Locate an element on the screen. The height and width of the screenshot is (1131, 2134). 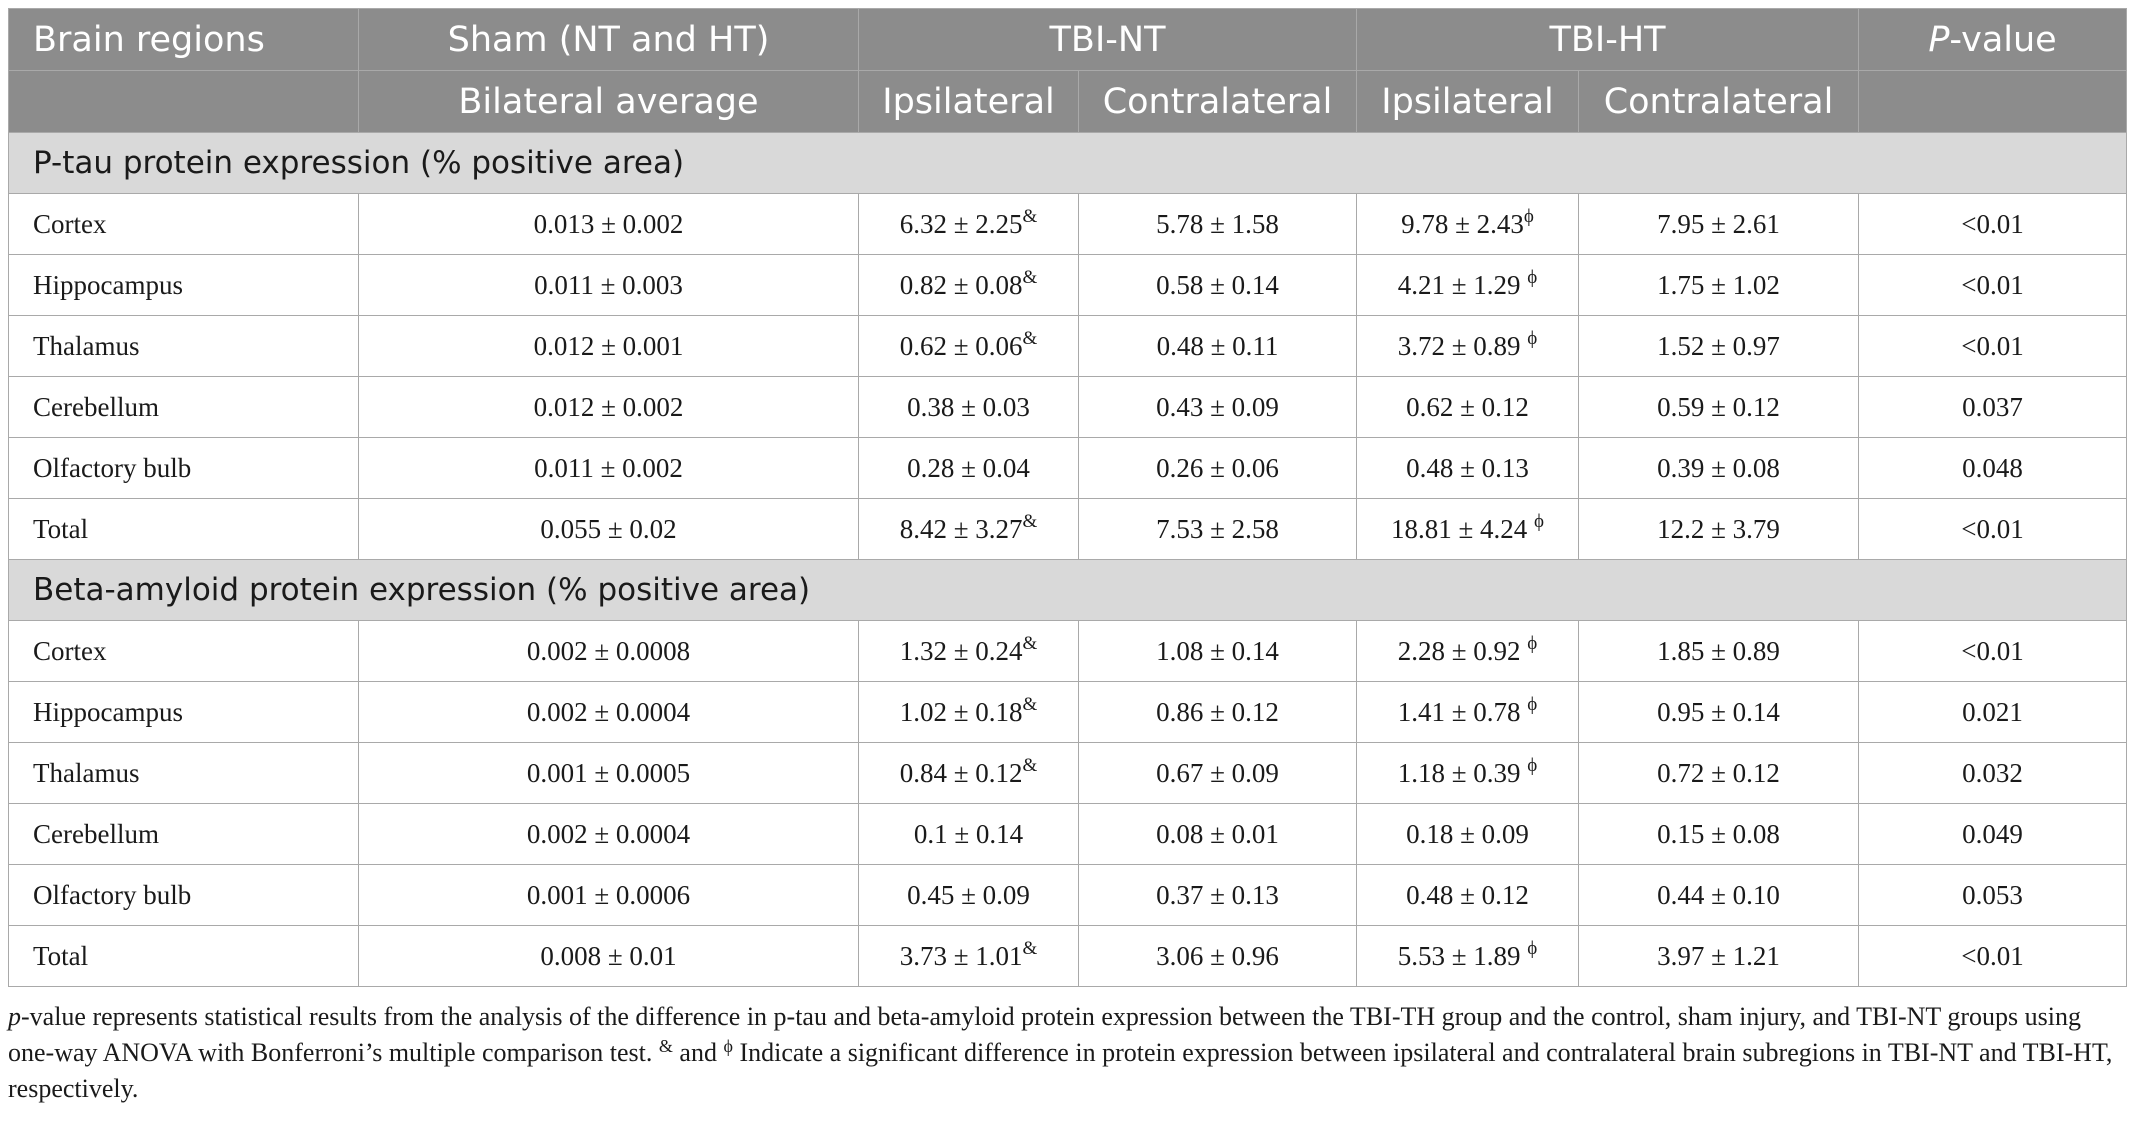
cell-region: Olfactory bulb is located at coordinates (183, 468).